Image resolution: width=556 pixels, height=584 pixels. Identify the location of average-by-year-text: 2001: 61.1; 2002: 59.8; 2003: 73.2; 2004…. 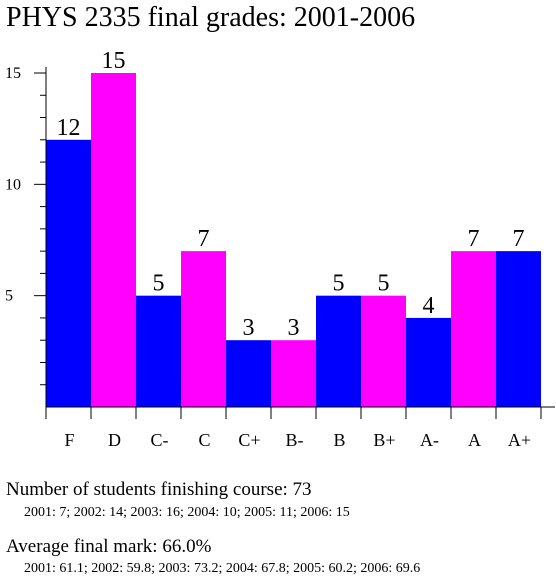
(222, 568).